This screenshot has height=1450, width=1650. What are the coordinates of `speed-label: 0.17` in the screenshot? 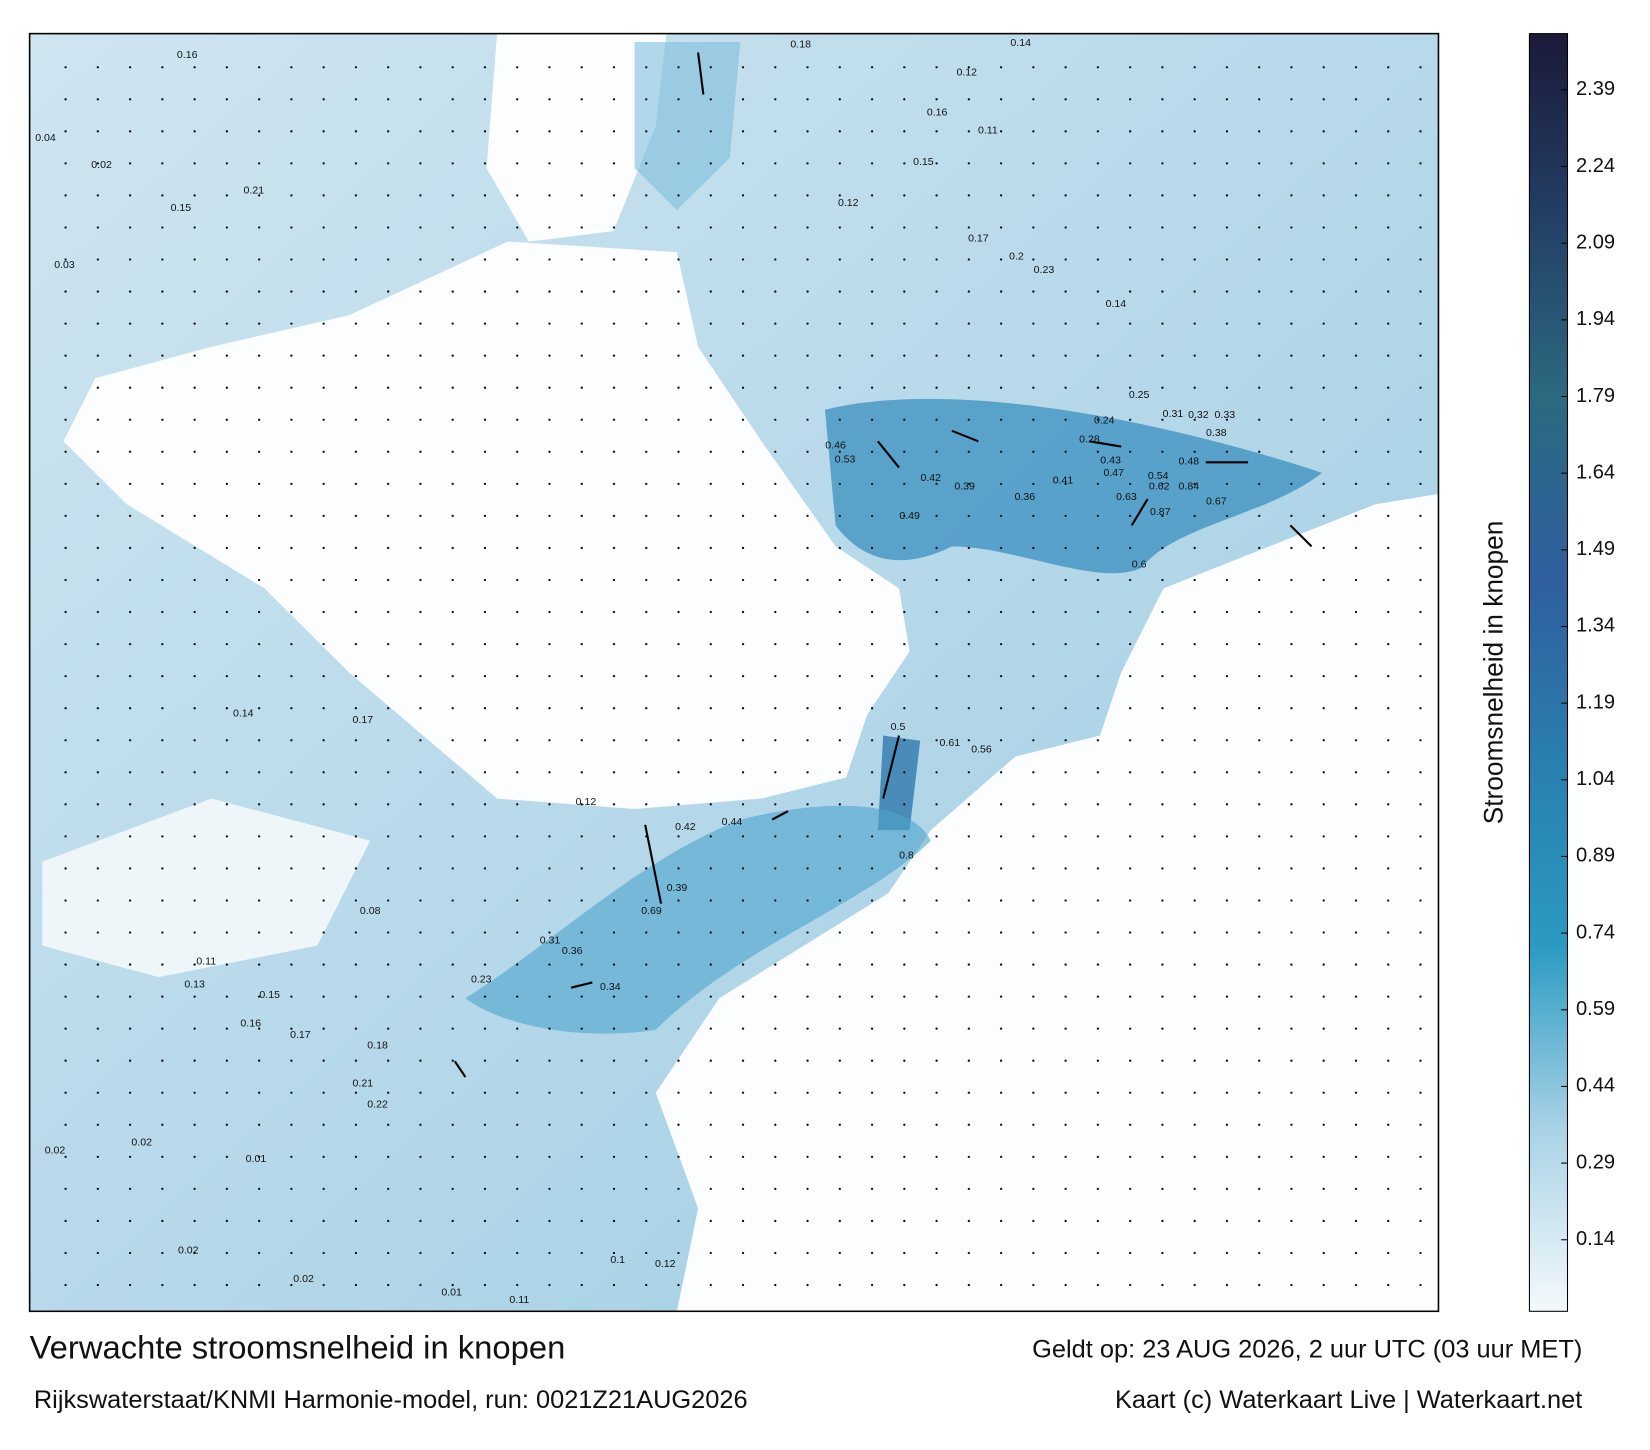 It's located at (978, 239).